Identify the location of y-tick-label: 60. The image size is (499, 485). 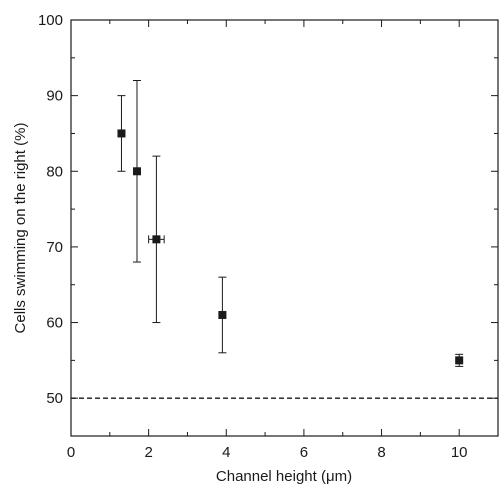
(54, 323).